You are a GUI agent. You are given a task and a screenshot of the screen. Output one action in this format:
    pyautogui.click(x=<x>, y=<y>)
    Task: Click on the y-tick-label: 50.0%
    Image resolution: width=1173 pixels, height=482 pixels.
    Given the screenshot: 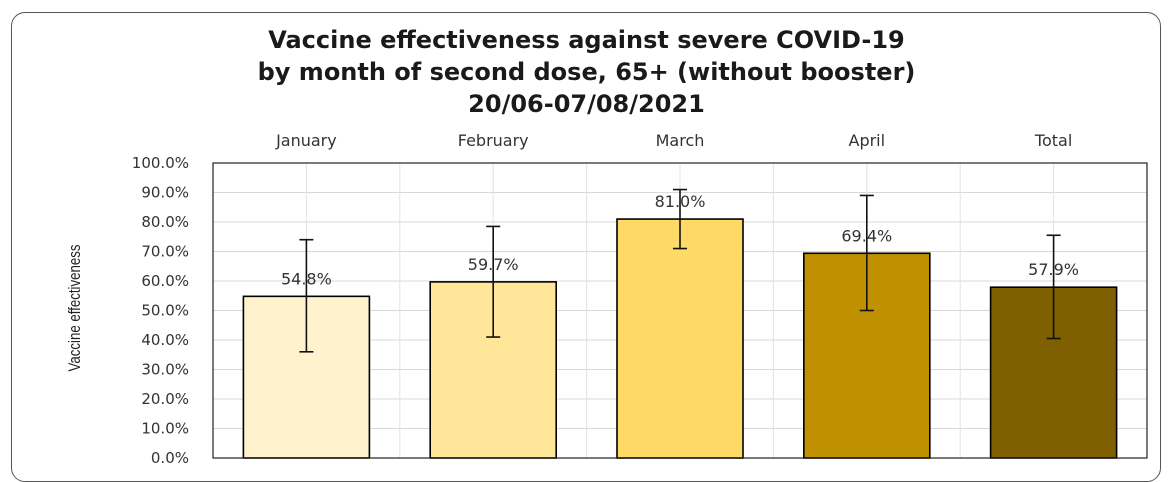 What is the action you would take?
    pyautogui.click(x=165, y=311)
    